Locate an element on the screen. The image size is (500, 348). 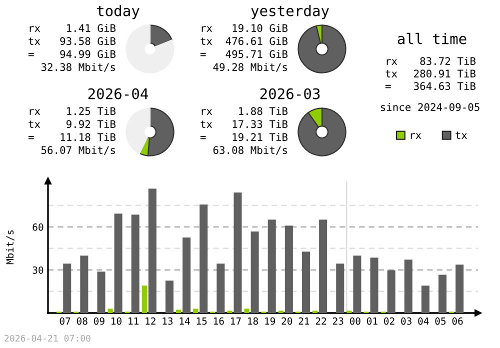
text: = 19.21 TiB is located at coordinates (244, 137).